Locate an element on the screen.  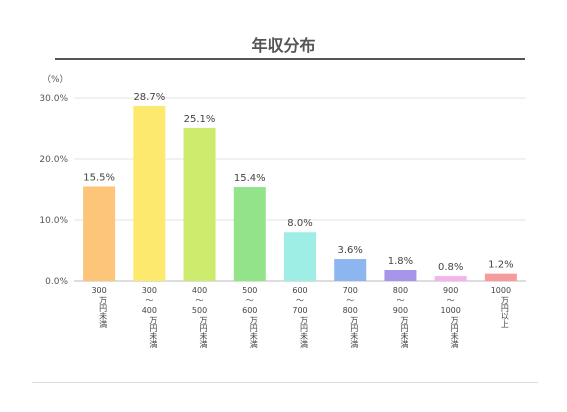
data-label: 25.1% is located at coordinates (200, 119).